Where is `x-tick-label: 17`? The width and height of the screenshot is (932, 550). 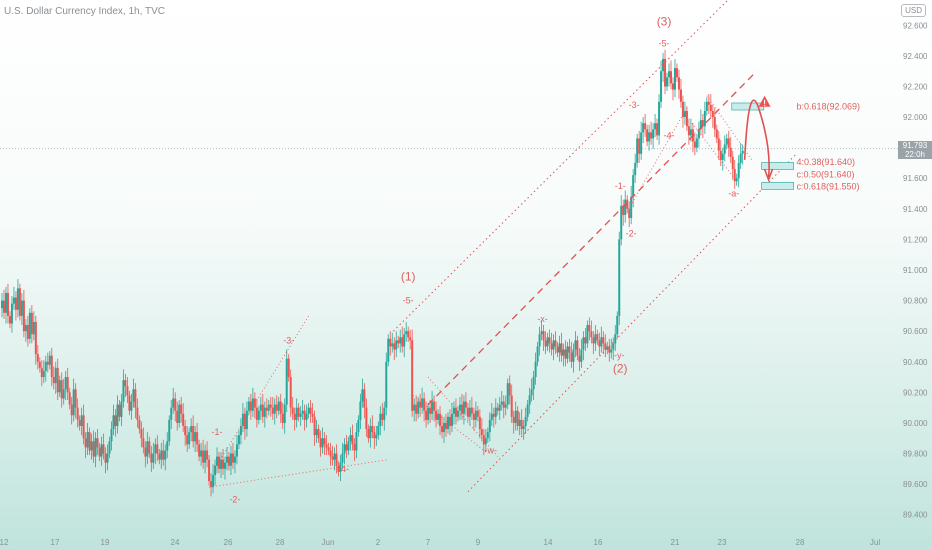
x-tick-label: 17 is located at coordinates (55, 542).